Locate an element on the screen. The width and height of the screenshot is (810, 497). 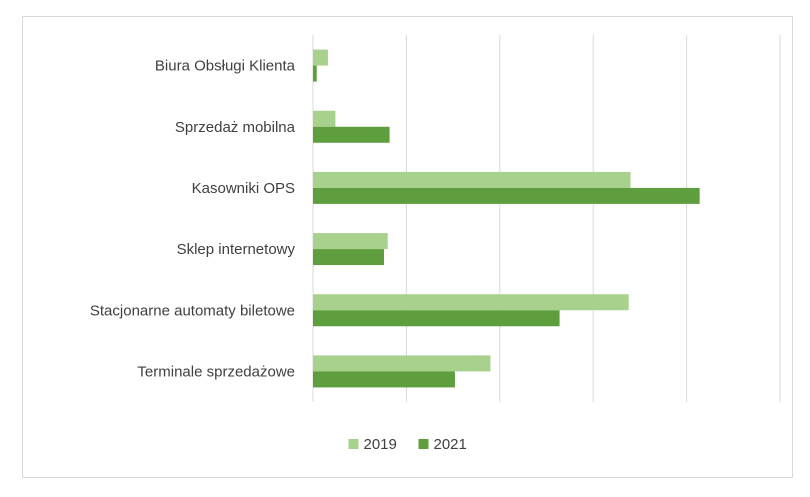
legend-swatch-2021 is located at coordinates (423, 444).